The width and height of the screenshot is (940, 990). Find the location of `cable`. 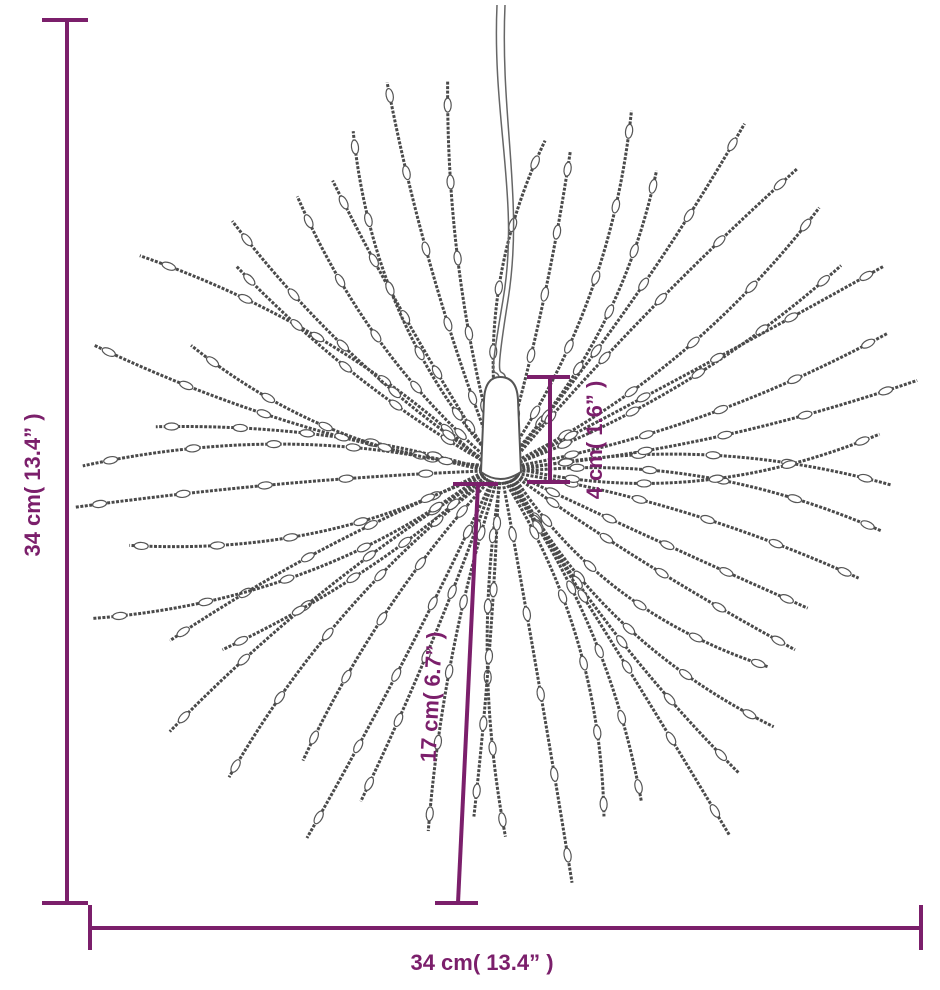

cable is located at coordinates (501, 192).